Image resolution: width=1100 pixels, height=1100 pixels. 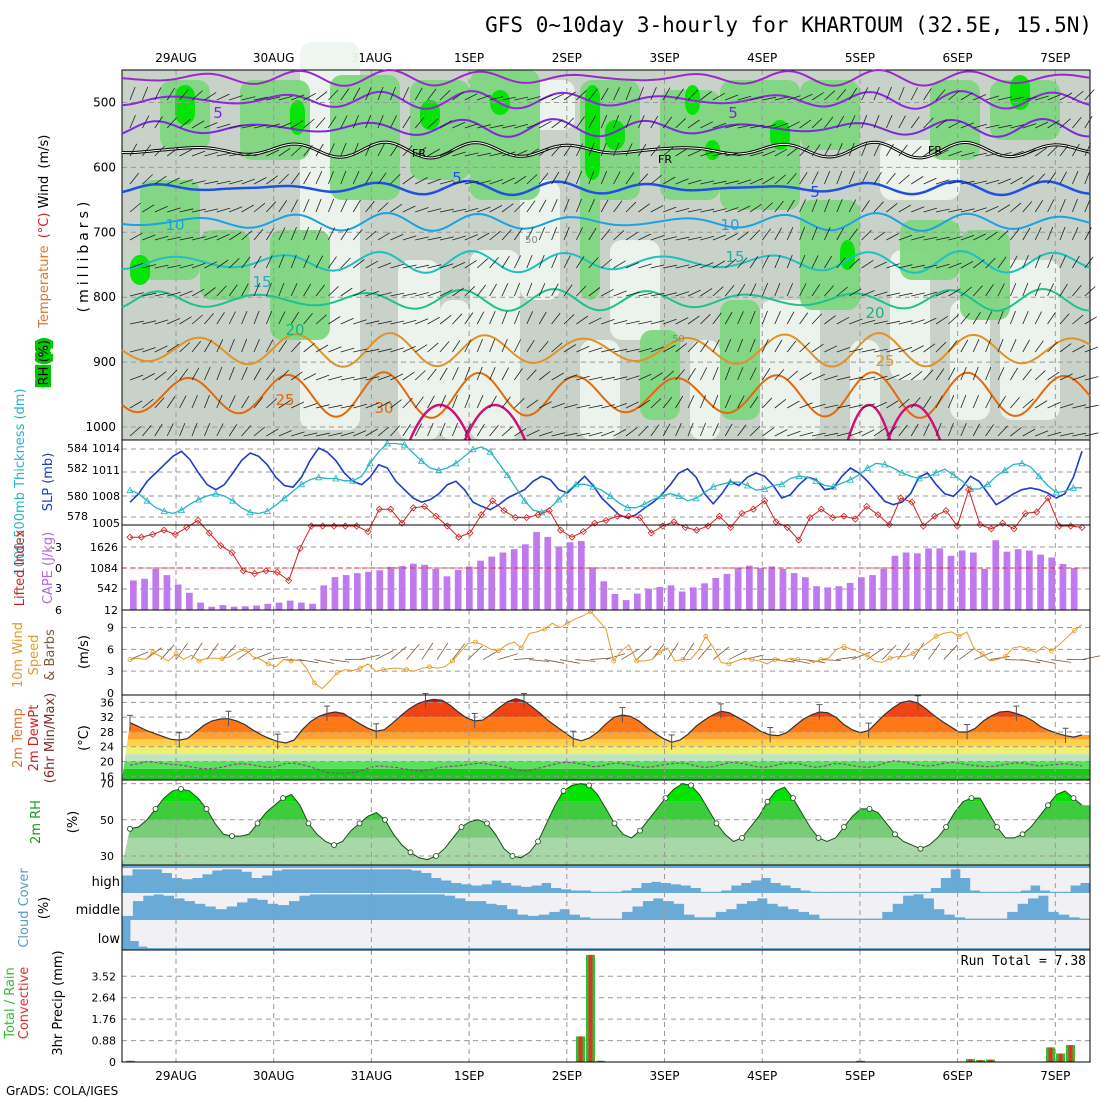 I want to click on temp2m-ylabel: 2m Temp 2m DewPt (6hr Min/Max), so click(x=34, y=738).